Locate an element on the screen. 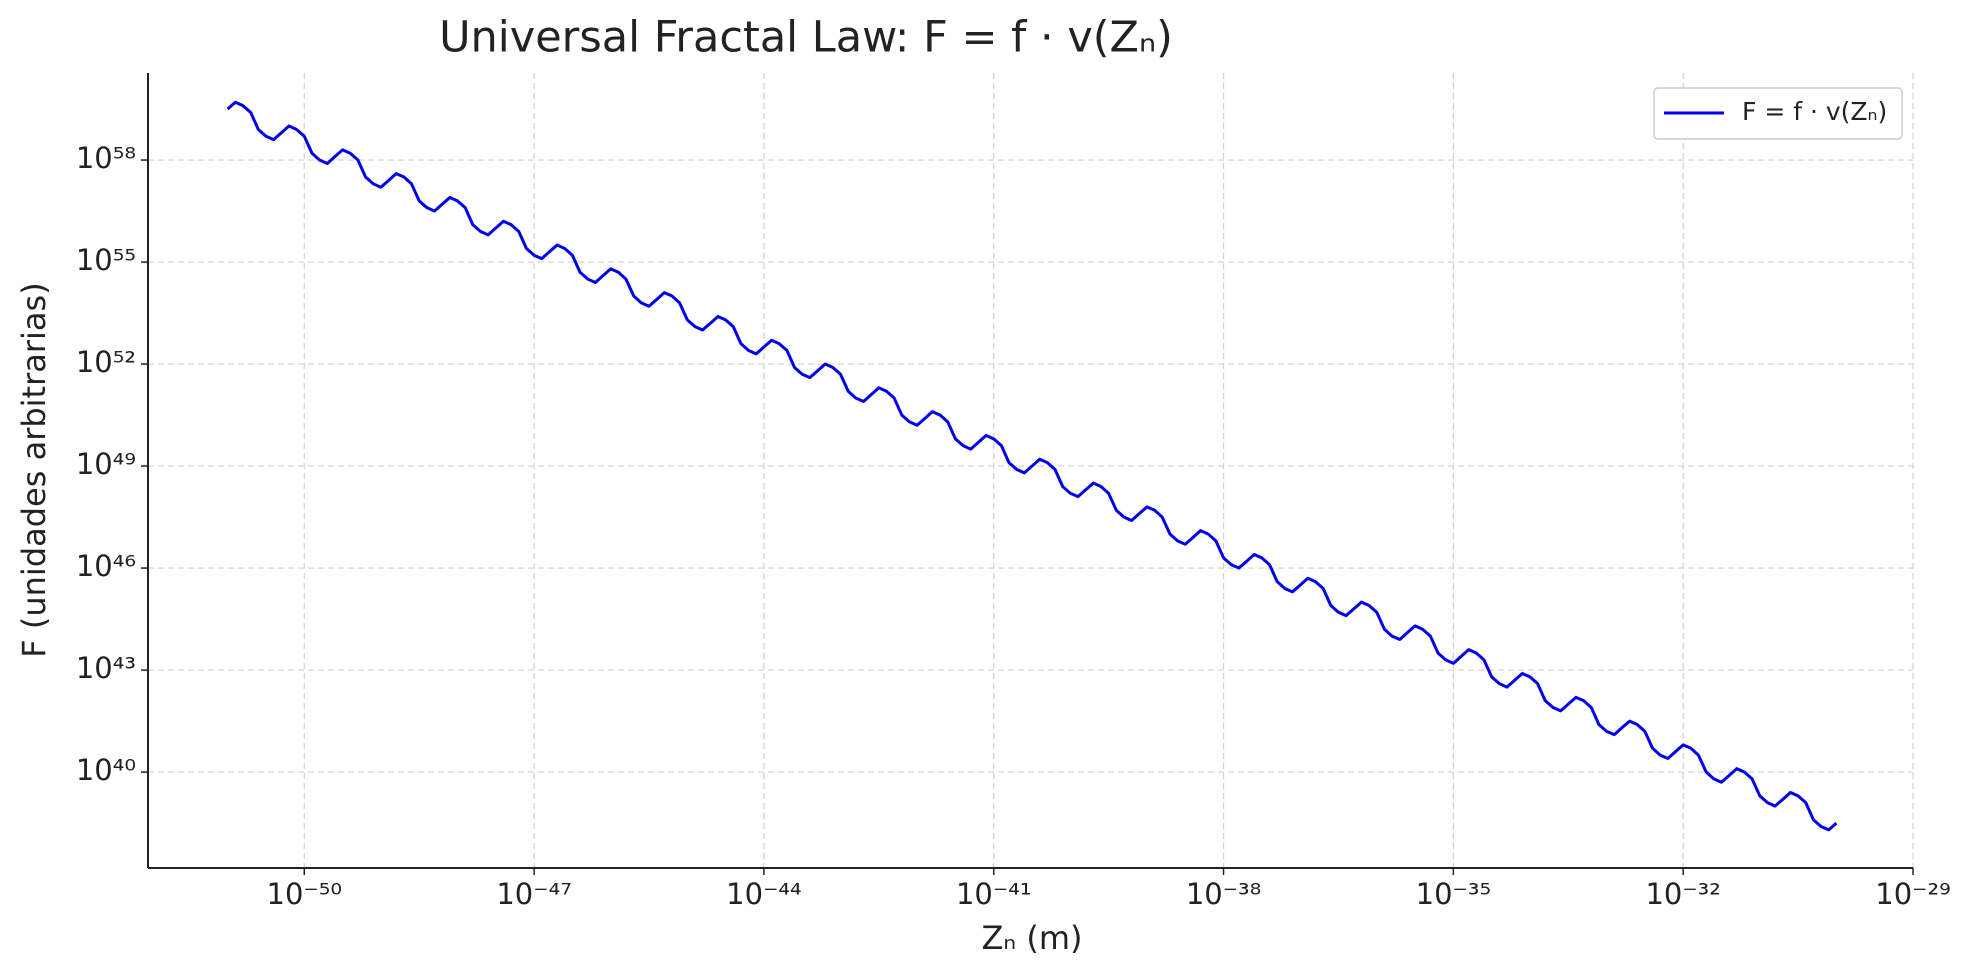  legend-box is located at coordinates (1778, 113).